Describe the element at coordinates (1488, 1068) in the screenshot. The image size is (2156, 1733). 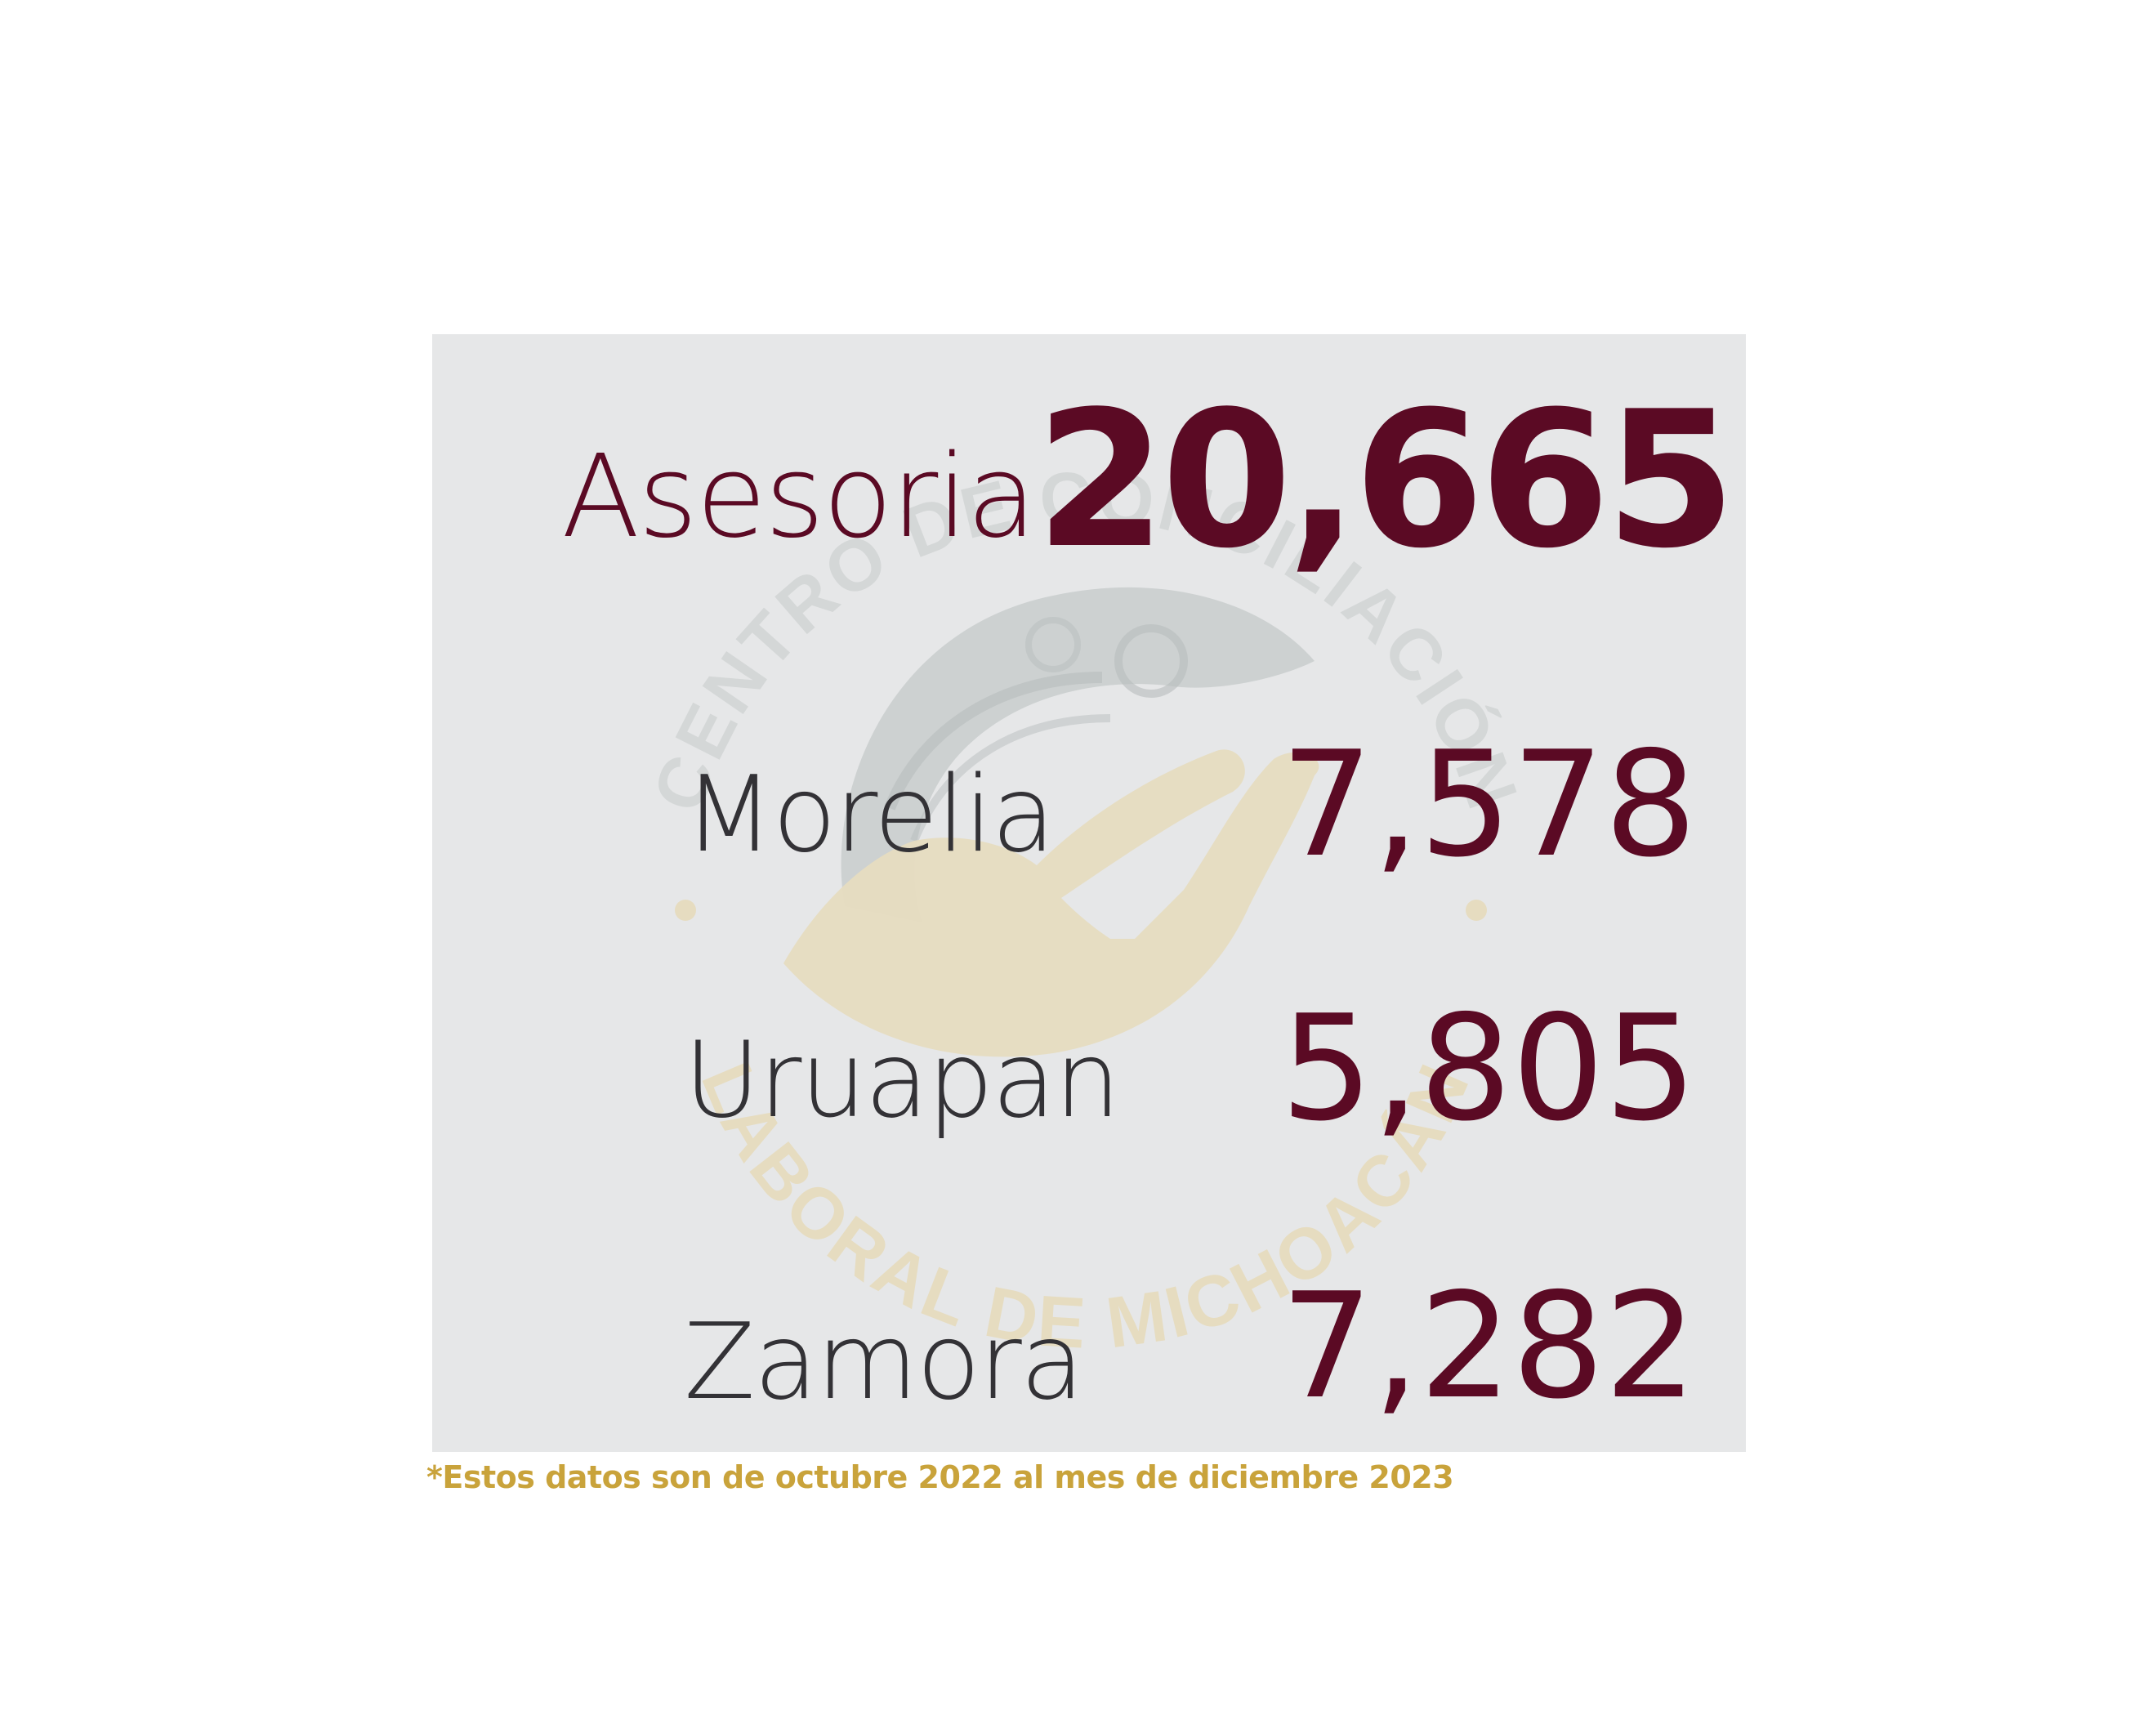
I see `city-value-uruapan: 5,805` at that location.